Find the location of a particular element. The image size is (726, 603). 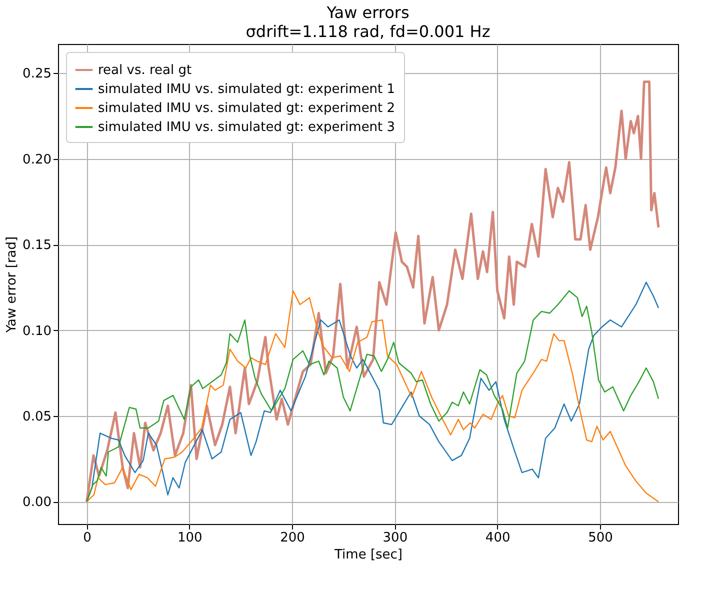

x-tick-label: 200 is located at coordinates (292, 538).